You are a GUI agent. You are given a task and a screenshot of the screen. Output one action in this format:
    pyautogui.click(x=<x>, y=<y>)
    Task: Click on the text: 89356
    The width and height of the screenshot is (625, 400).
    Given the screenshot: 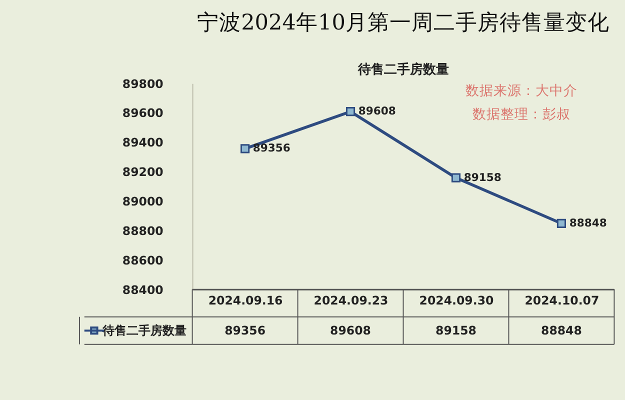 What is the action you would take?
    pyautogui.click(x=271, y=148)
    